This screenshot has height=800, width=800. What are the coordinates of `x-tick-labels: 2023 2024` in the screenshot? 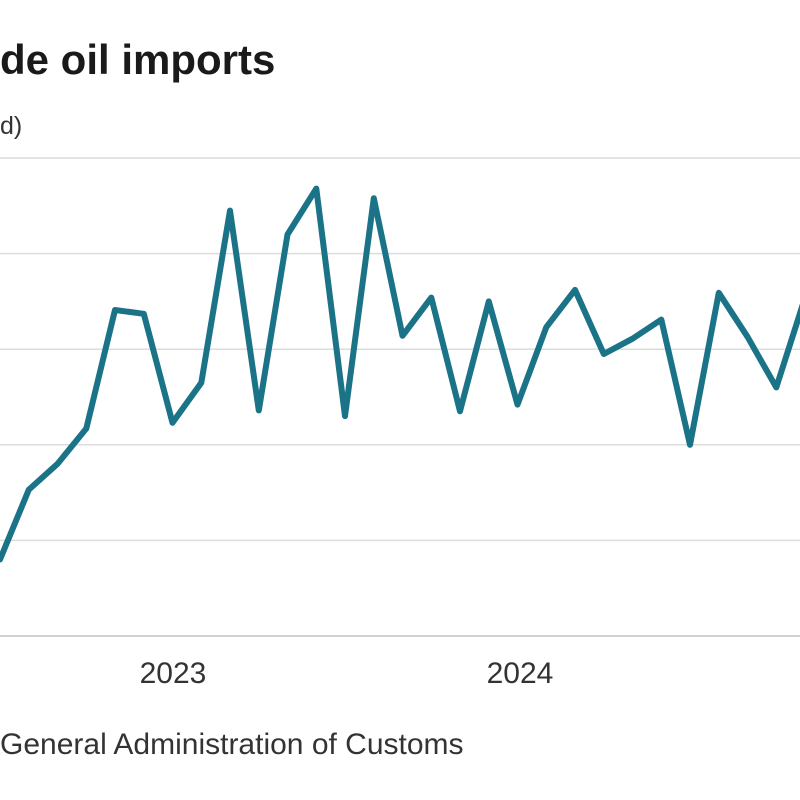 It's located at (347, 673).